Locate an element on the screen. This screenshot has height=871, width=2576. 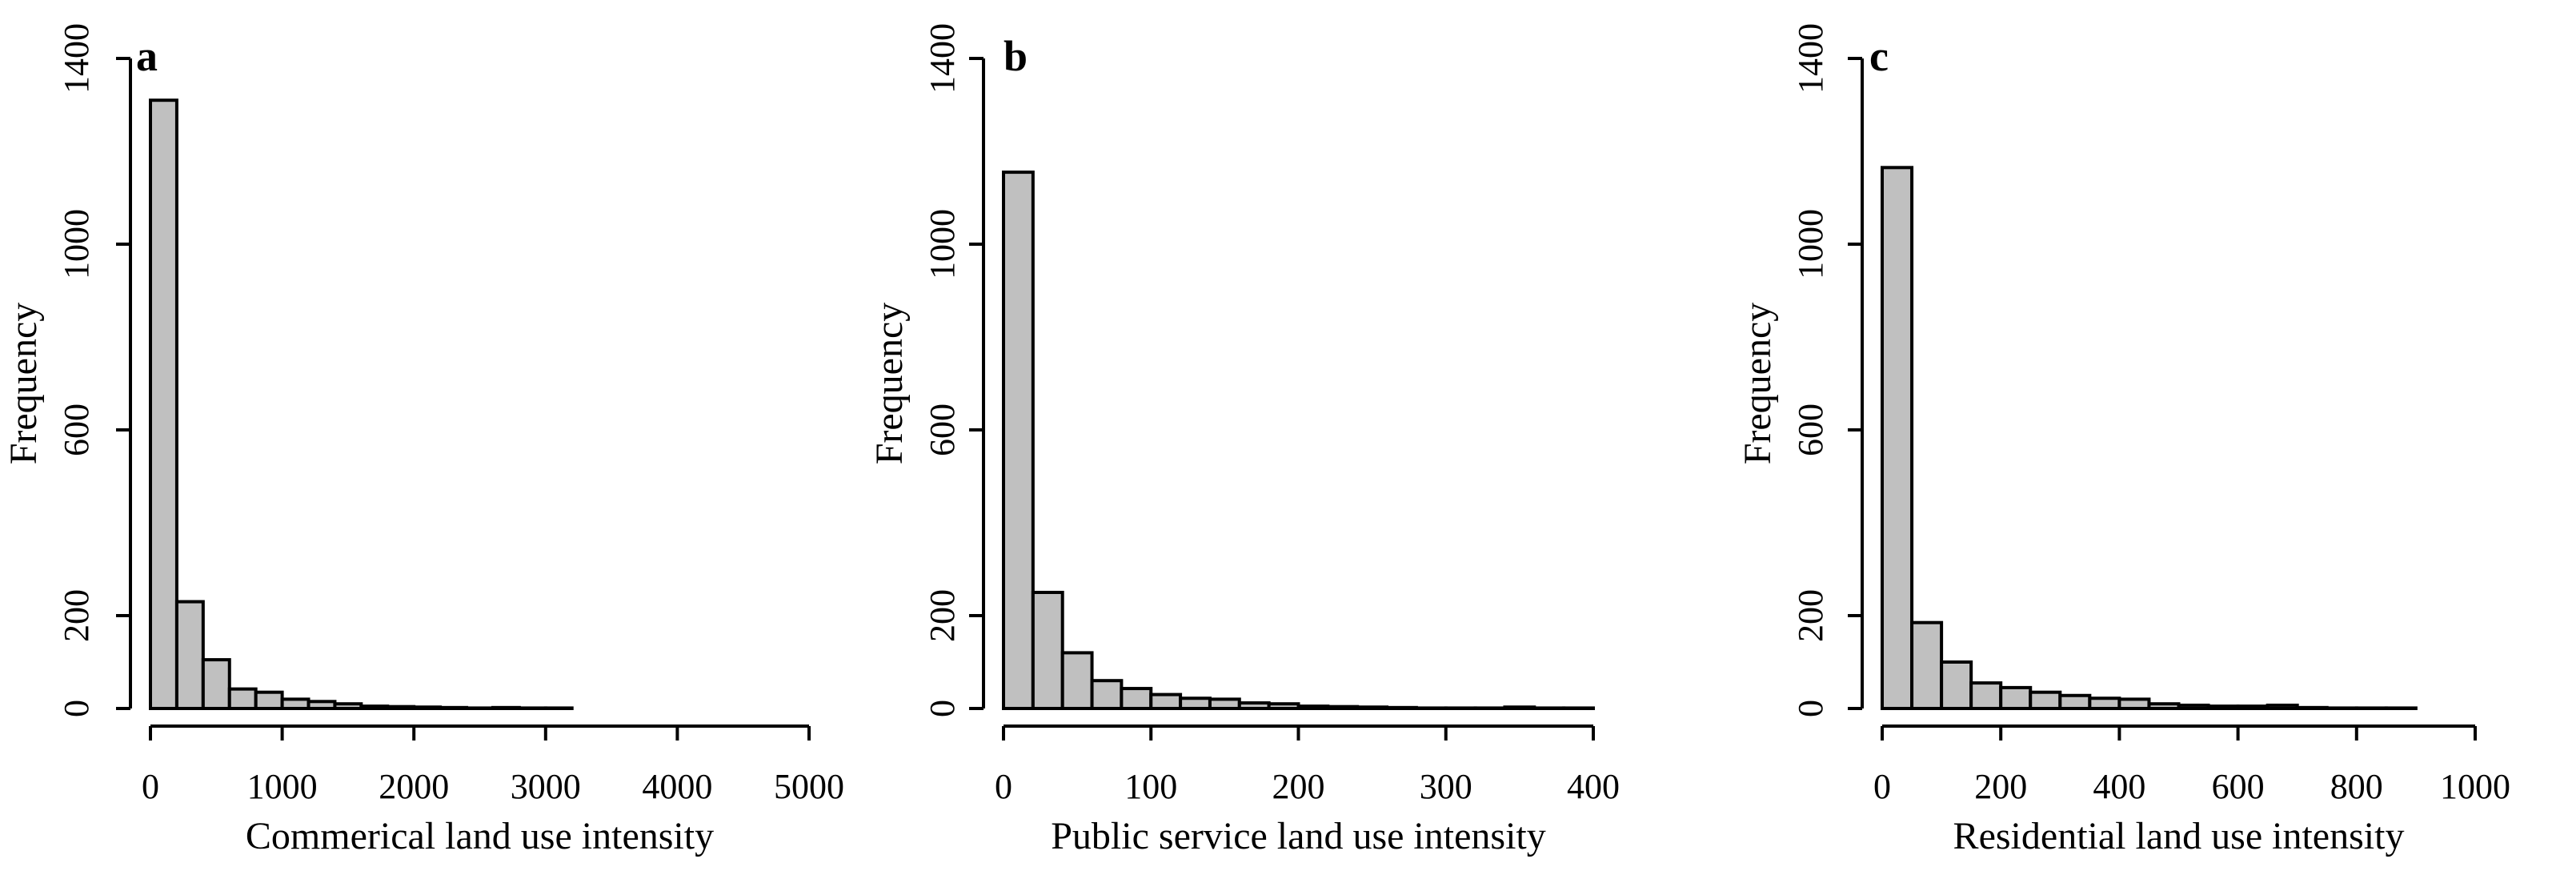
panel-label: b is located at coordinates (1016, 56).